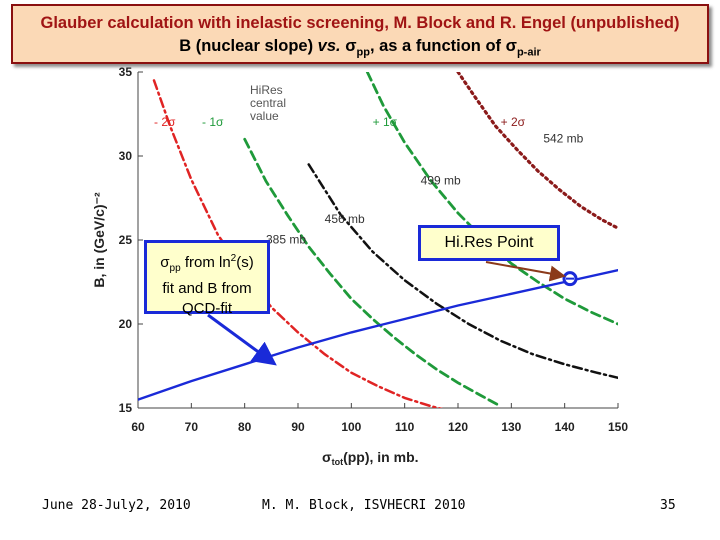  Describe the element at coordinates (207, 308) in the screenshot. I see `annotation-line-3: QCD-fit` at that location.